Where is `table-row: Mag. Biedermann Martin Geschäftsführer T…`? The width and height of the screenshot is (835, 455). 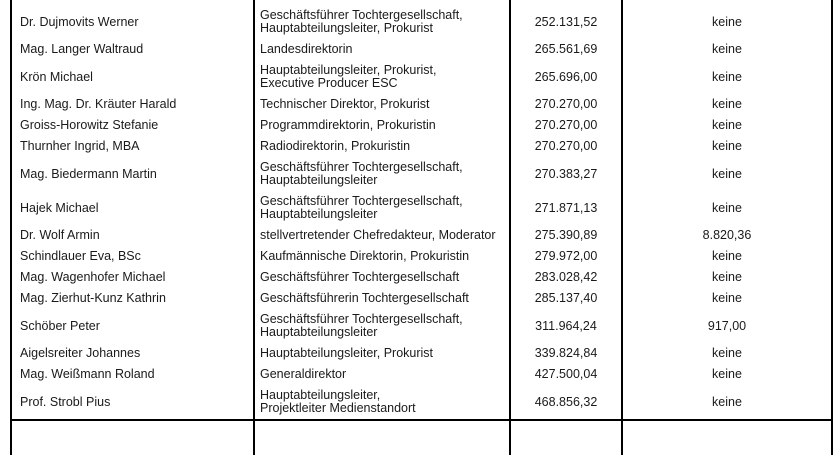
table-row: Mag. Biedermann Martin Geschäftsführer T… is located at coordinates (421, 174).